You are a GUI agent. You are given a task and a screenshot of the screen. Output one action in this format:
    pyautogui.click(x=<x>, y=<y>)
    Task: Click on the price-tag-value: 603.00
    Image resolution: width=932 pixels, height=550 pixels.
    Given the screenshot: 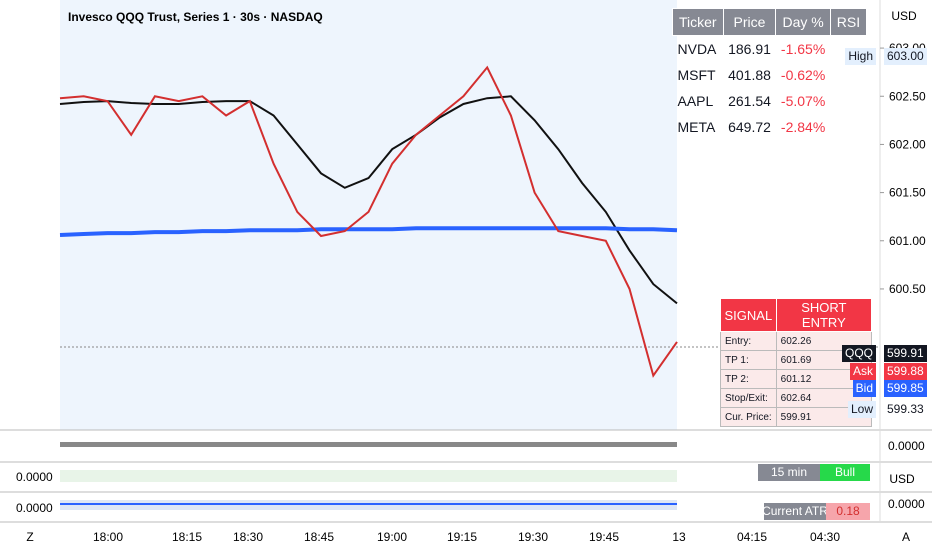 What is the action you would take?
    pyautogui.click(x=905, y=56)
    